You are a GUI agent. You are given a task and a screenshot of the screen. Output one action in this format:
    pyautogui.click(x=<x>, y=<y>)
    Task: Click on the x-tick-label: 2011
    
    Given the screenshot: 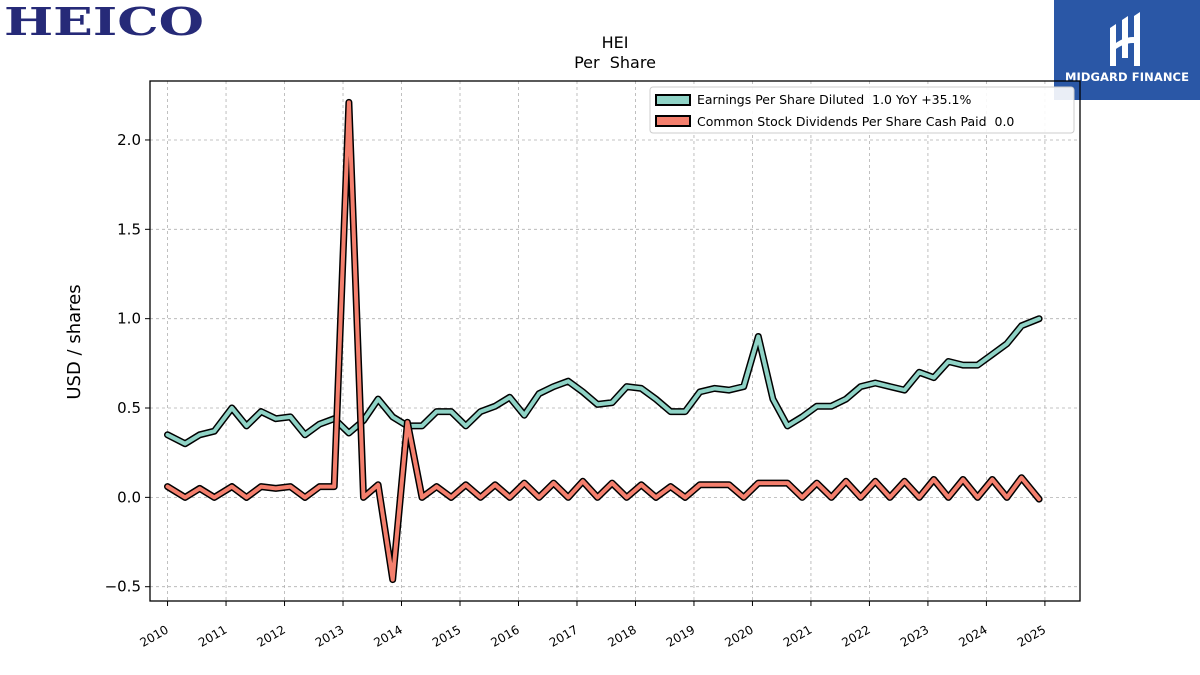 What is the action you would take?
    pyautogui.click(x=212, y=635)
    